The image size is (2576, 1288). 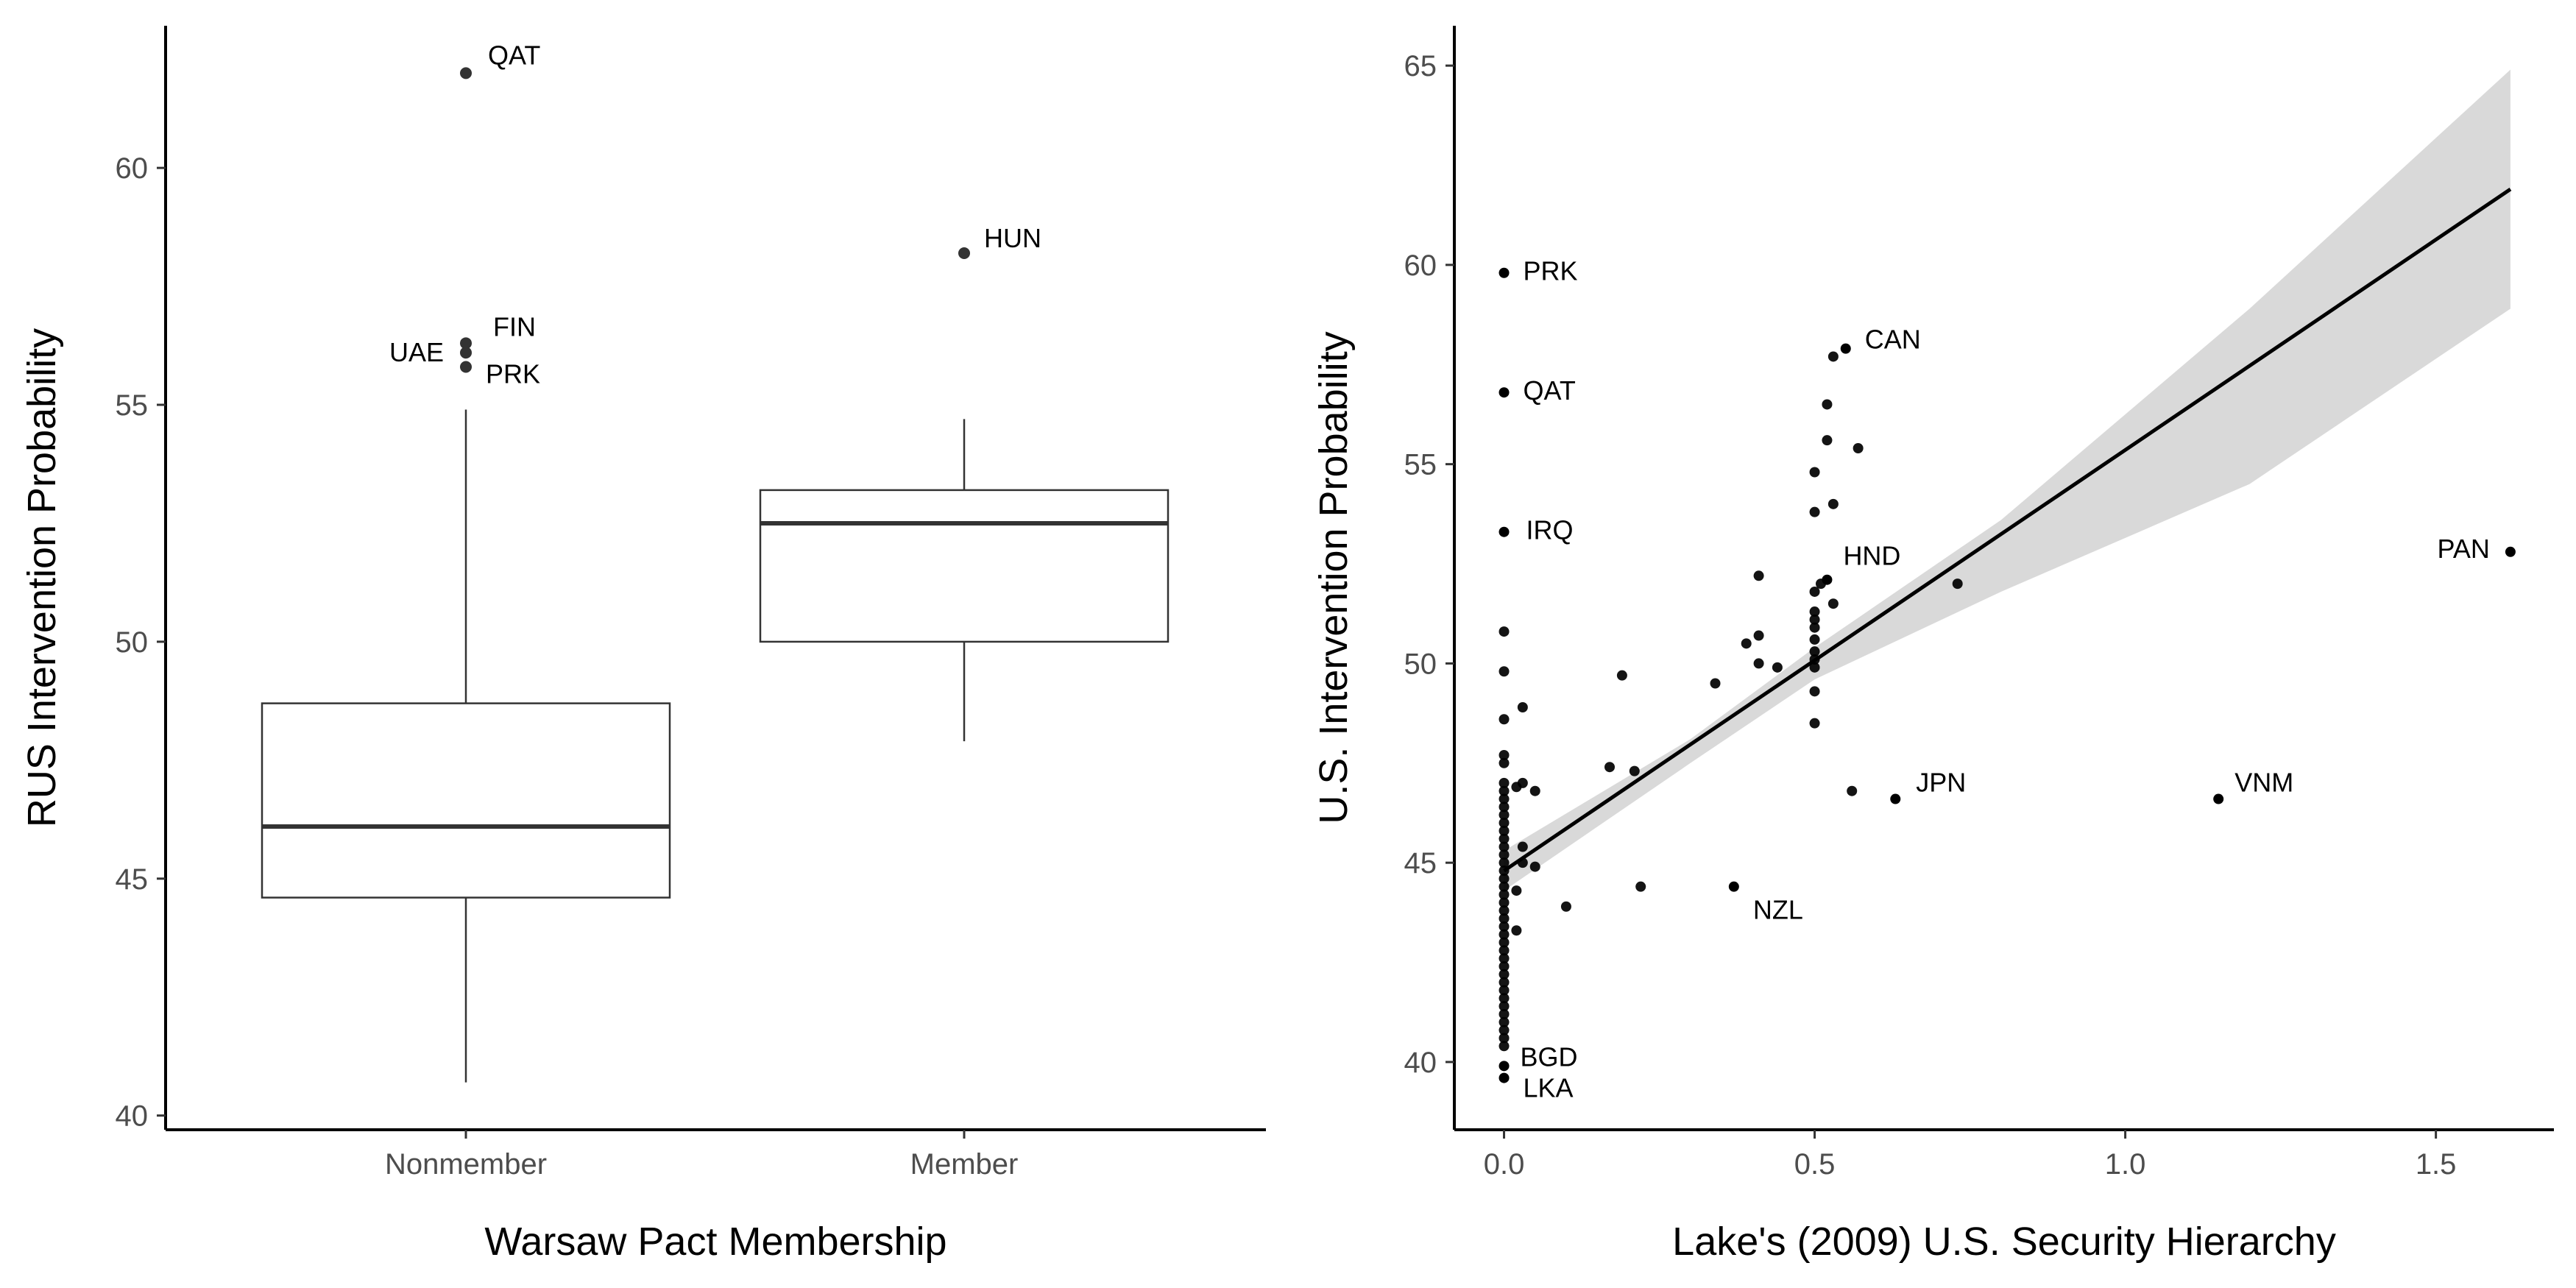 What do you see at coordinates (2004, 1242) in the screenshot?
I see `x-axis-title: Lake's (2009) U.S. Security Hierarchy` at bounding box center [2004, 1242].